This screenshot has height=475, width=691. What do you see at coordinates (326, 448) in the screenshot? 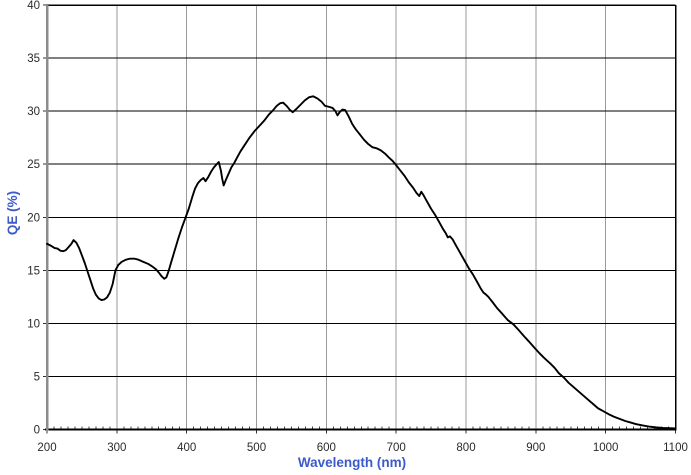
I see `x-tick-label: 600` at bounding box center [326, 448].